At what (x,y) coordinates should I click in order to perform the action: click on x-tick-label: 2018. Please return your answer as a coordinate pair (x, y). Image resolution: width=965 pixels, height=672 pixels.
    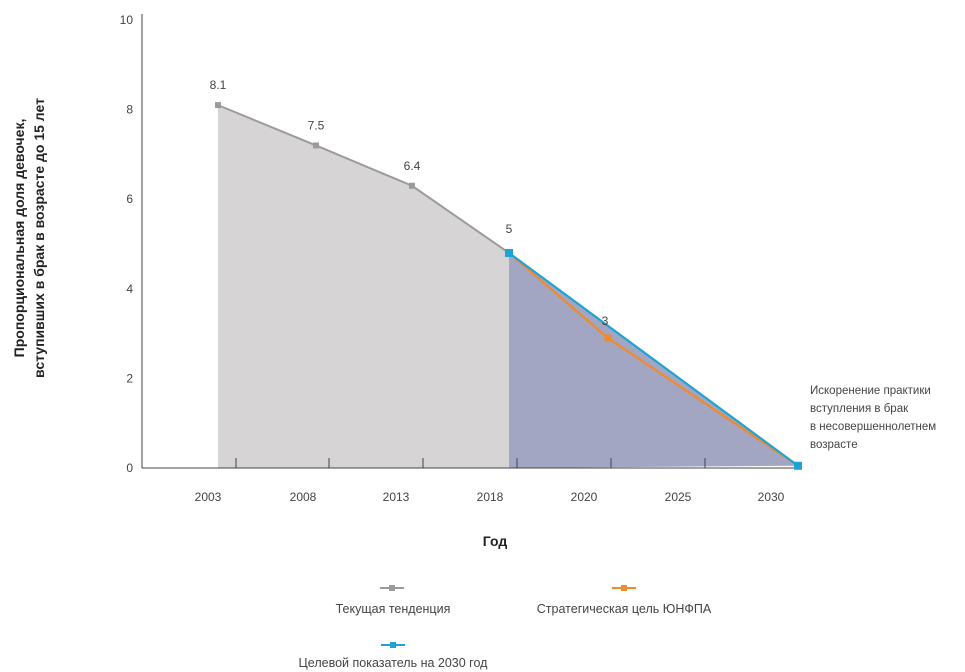
    Looking at the image, I should click on (490, 497).